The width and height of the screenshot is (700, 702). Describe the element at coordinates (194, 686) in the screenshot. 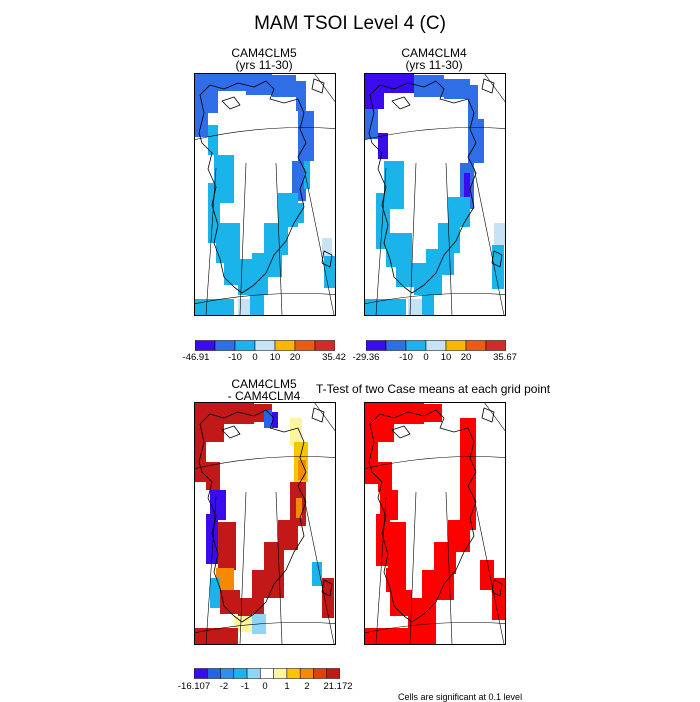

I see `panel-3-colorbar-min: -16.107` at that location.